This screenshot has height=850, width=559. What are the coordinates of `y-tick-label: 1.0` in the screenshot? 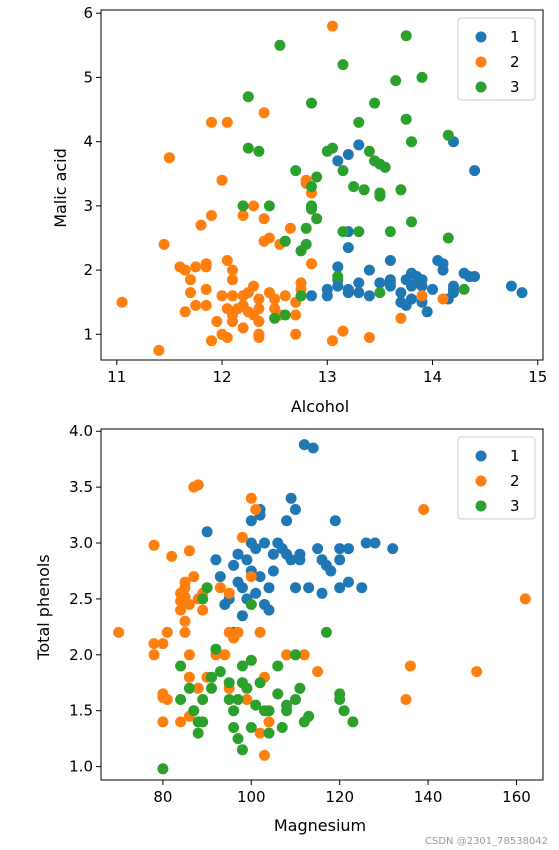 It's located at (81, 767).